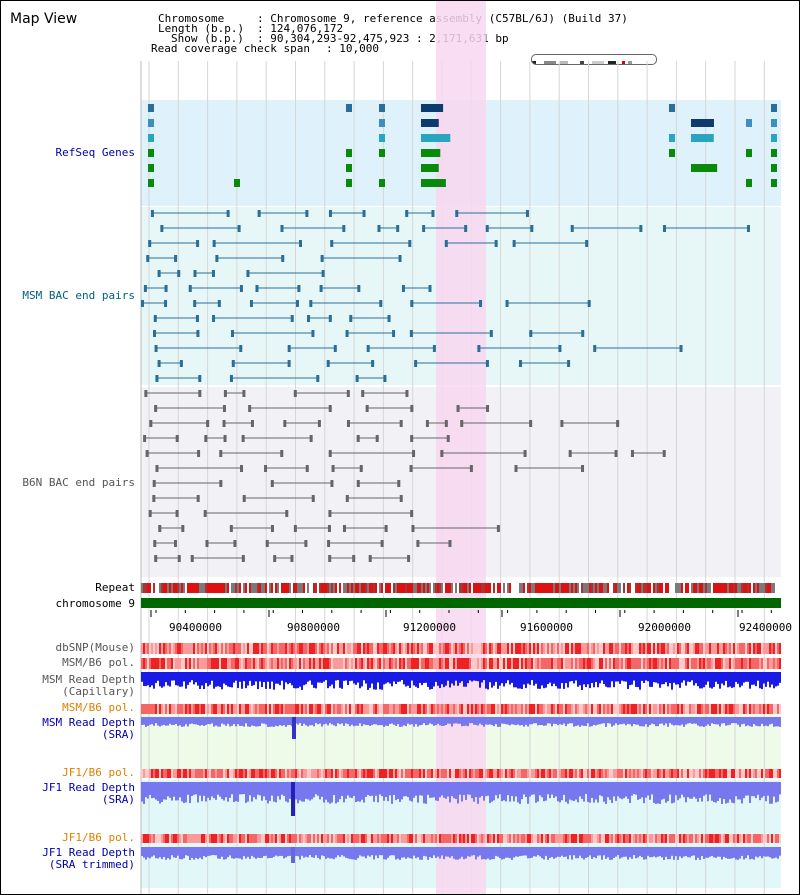 The width and height of the screenshot is (800, 895). What do you see at coordinates (594, 59) in the screenshot?
I see `chromosome-ideogram` at bounding box center [594, 59].